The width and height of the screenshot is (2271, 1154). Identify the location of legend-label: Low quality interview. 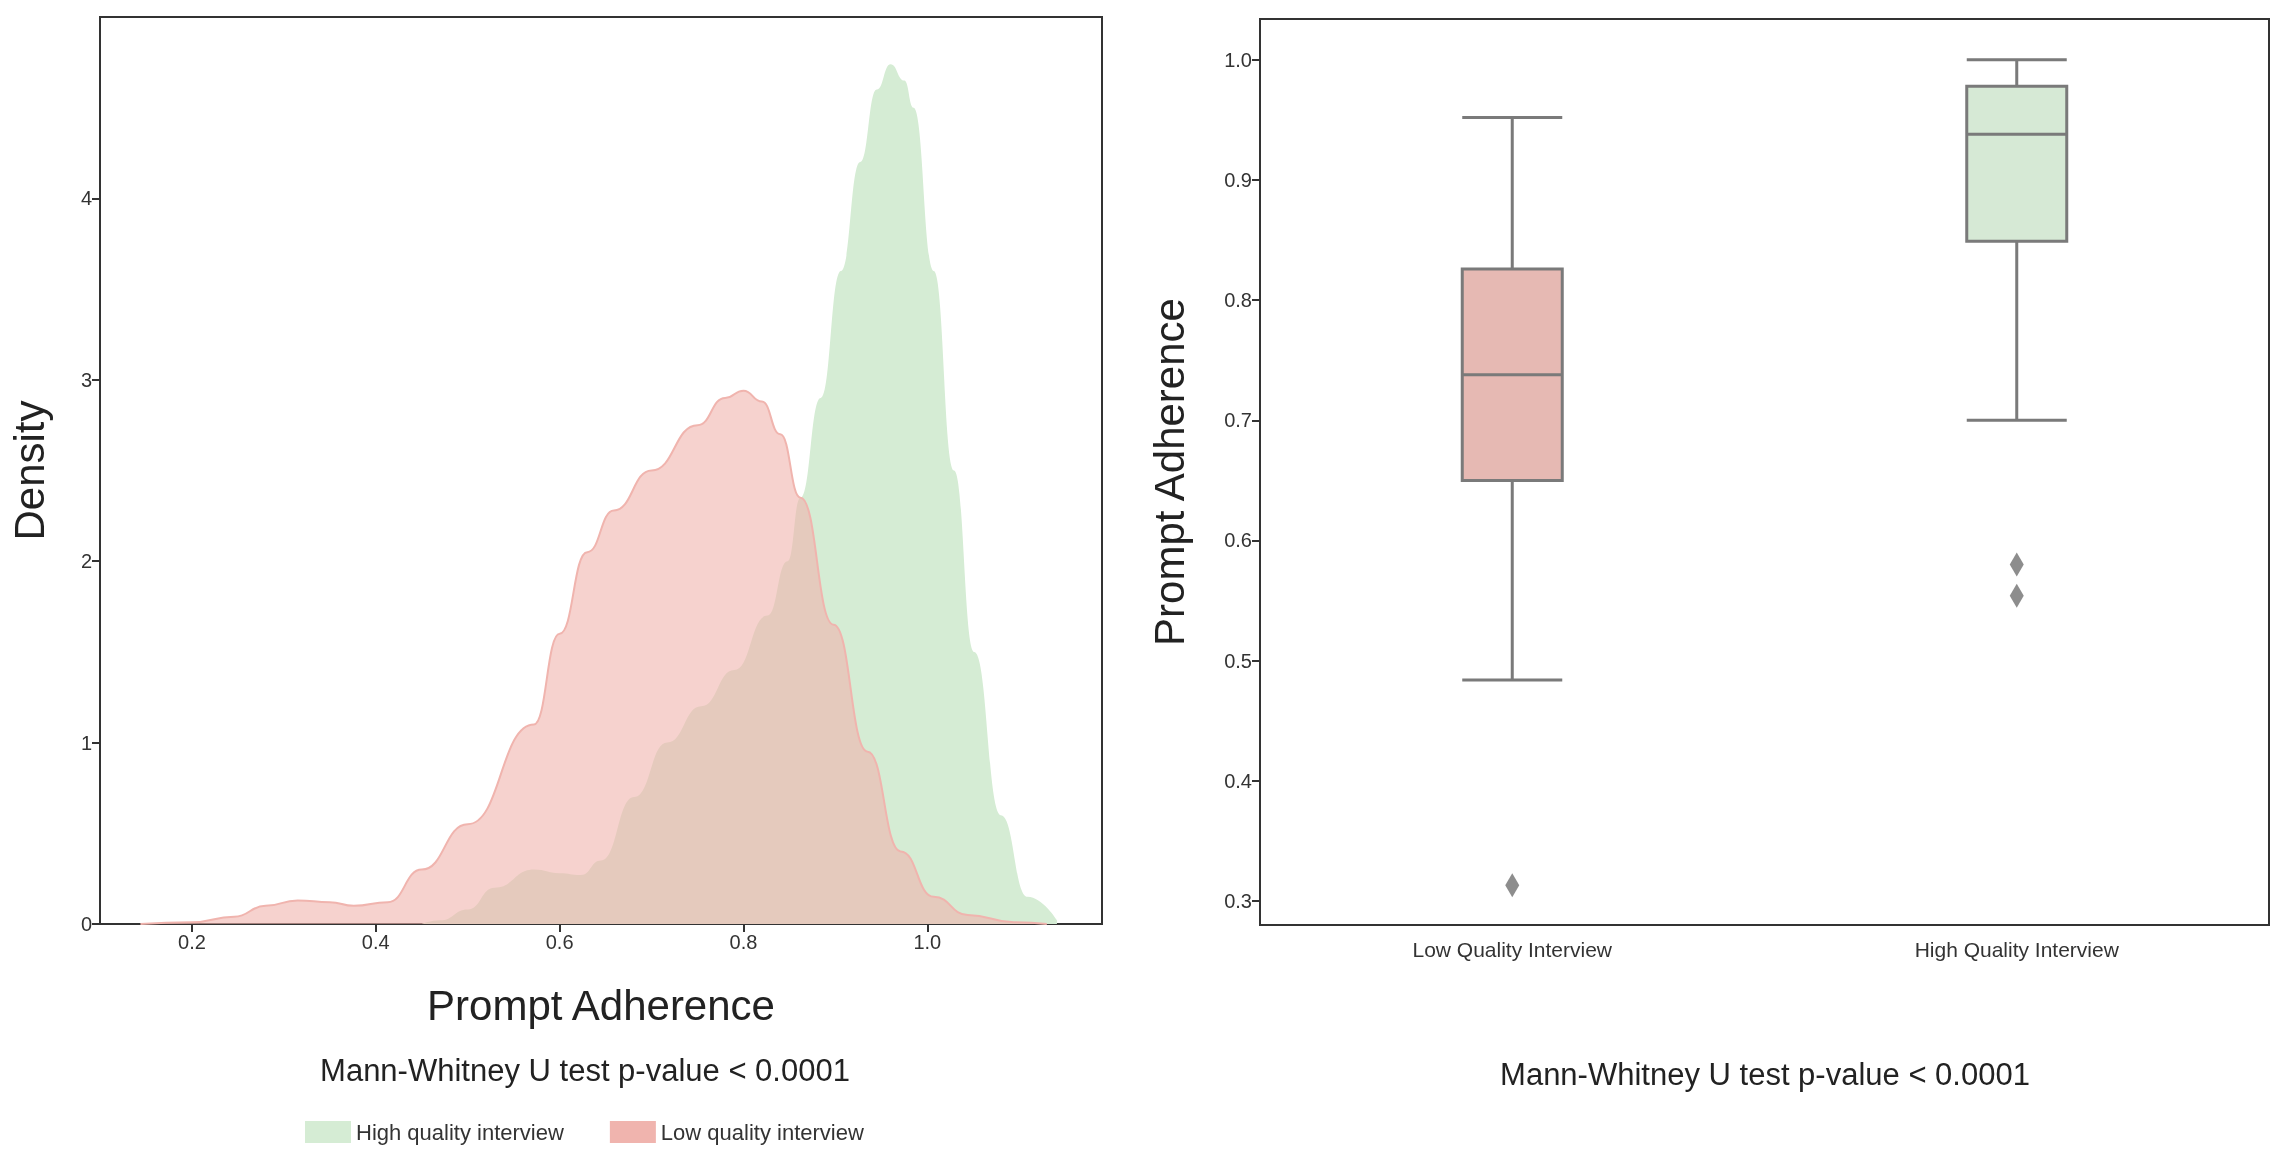
(762, 1132).